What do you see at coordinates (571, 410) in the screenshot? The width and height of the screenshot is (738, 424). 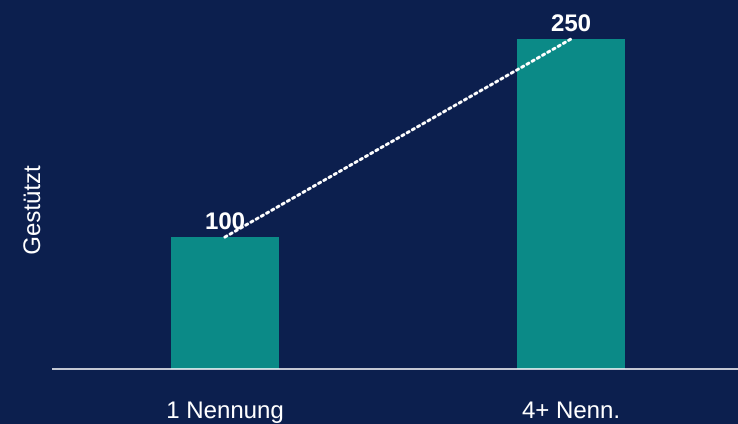 I see `x-tick-label: 4+ Nenn.` at bounding box center [571, 410].